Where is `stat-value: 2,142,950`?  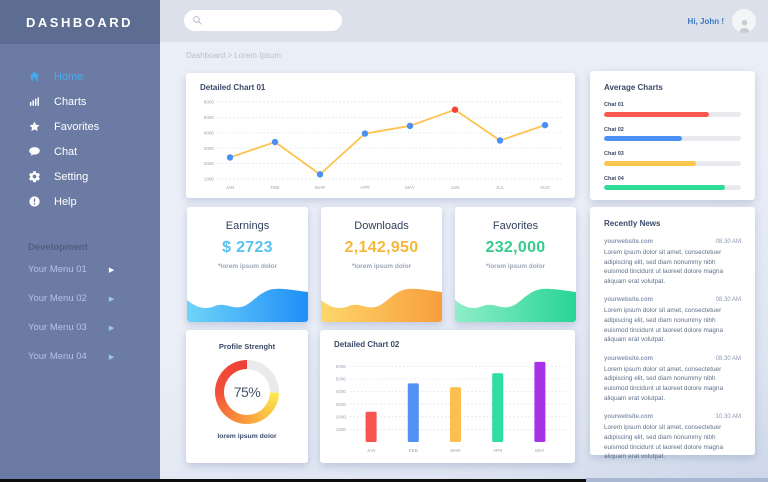 stat-value: 2,142,950 is located at coordinates (381, 247).